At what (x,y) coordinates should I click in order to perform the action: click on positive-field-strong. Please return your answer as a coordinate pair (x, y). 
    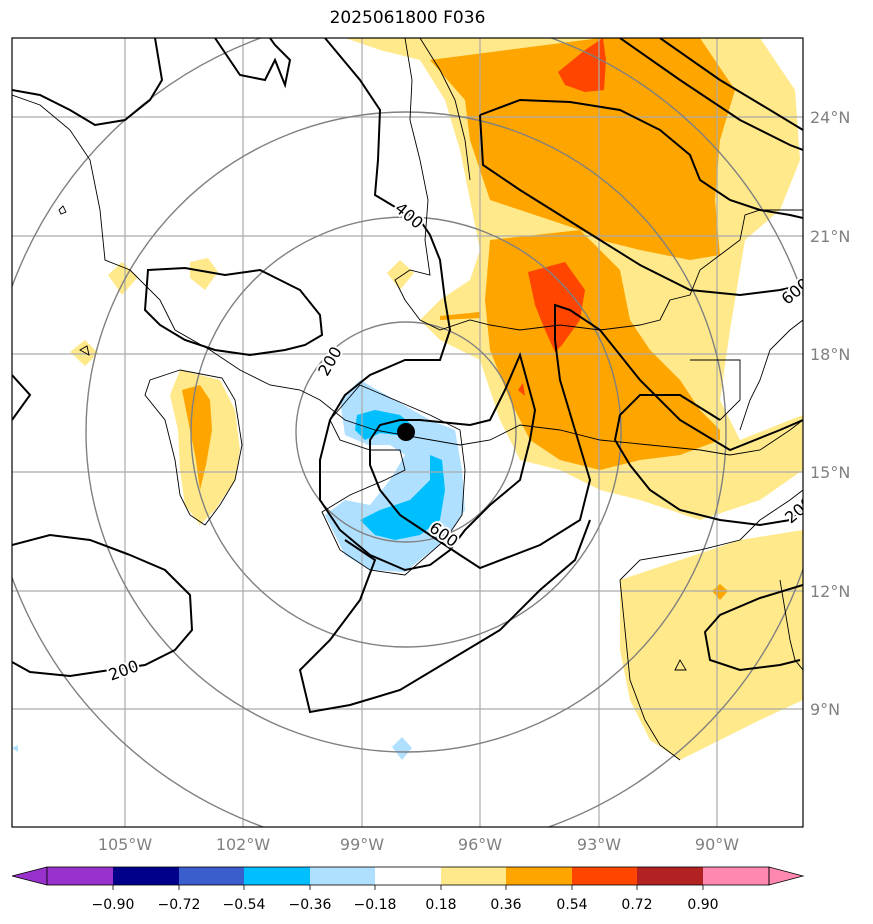
    Looking at the image, I should click on (562, 217).